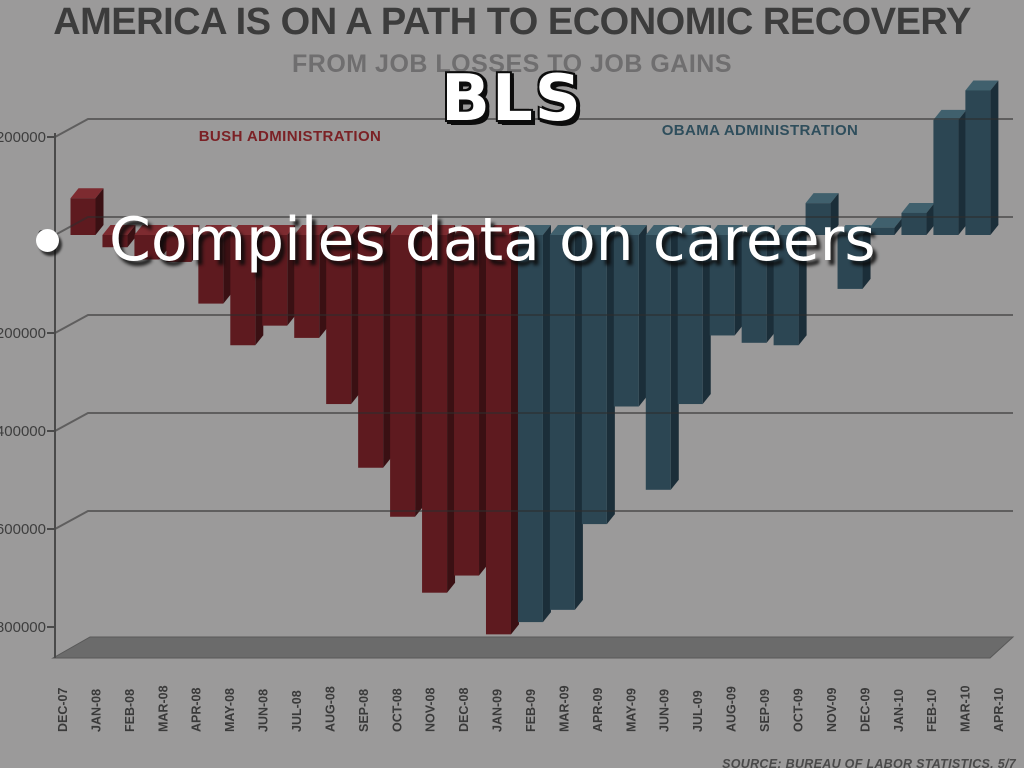 The image size is (1024, 768). Describe the element at coordinates (195, 243) in the screenshot. I see `bar-MAR-08-side` at that location.